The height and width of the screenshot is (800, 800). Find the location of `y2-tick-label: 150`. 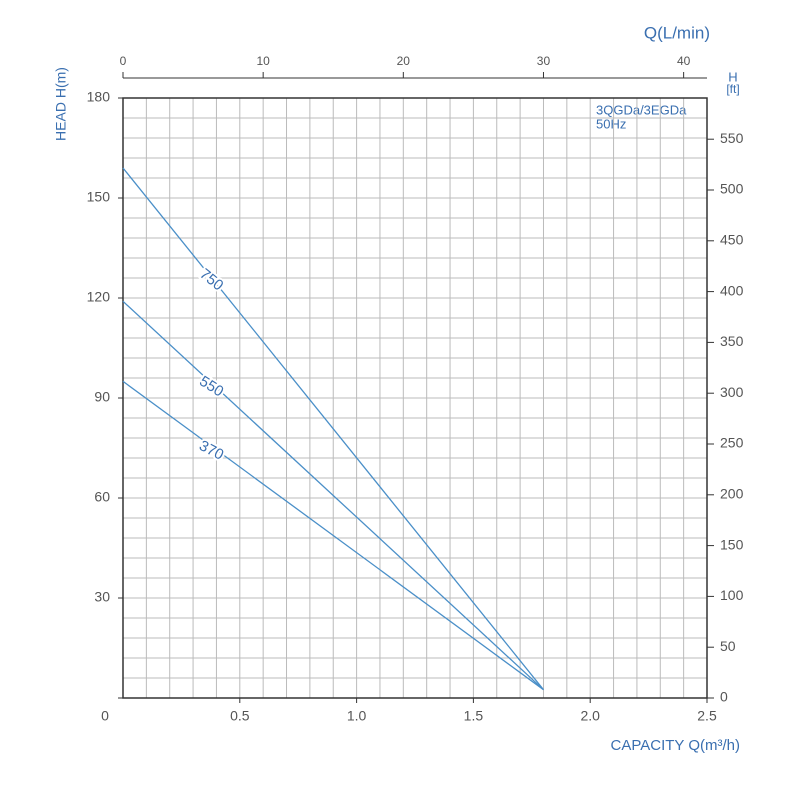

y2-tick-label: 150 is located at coordinates (732, 544).